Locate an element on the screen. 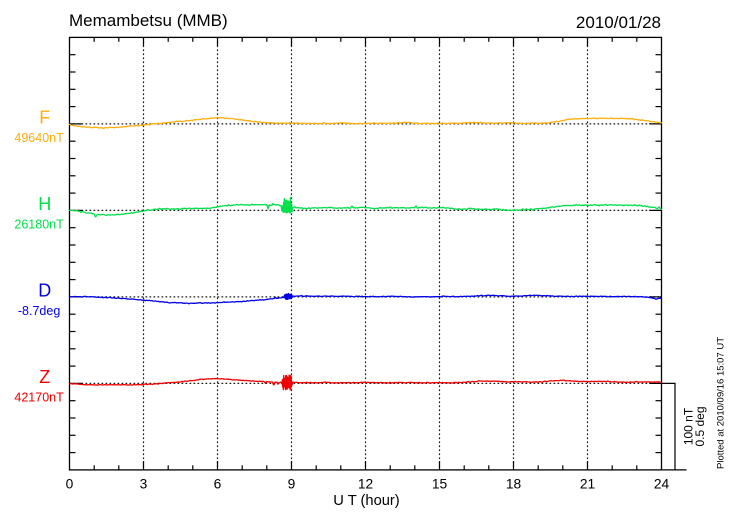  svg-text: 9 is located at coordinates (292, 484).